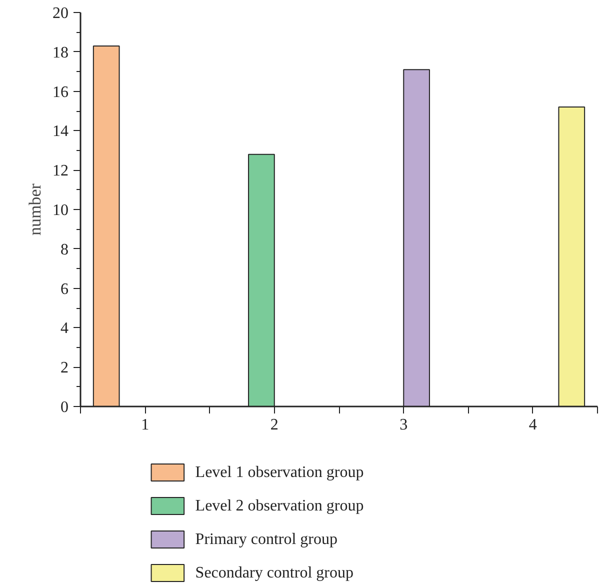 Image resolution: width=599 pixels, height=586 pixels. What do you see at coordinates (145, 425) in the screenshot?
I see `x-tick-label: 1` at bounding box center [145, 425].